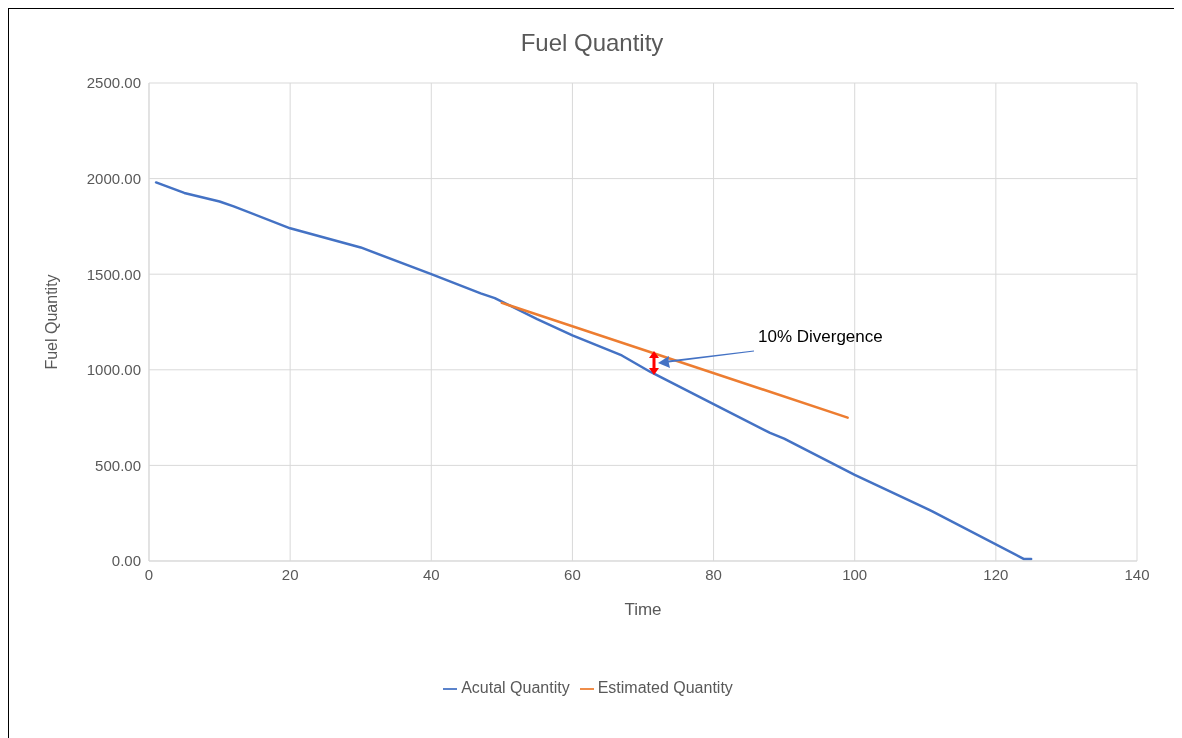 This screenshot has height=738, width=1182. I want to click on y-tick-label: 500.00, so click(118, 465).